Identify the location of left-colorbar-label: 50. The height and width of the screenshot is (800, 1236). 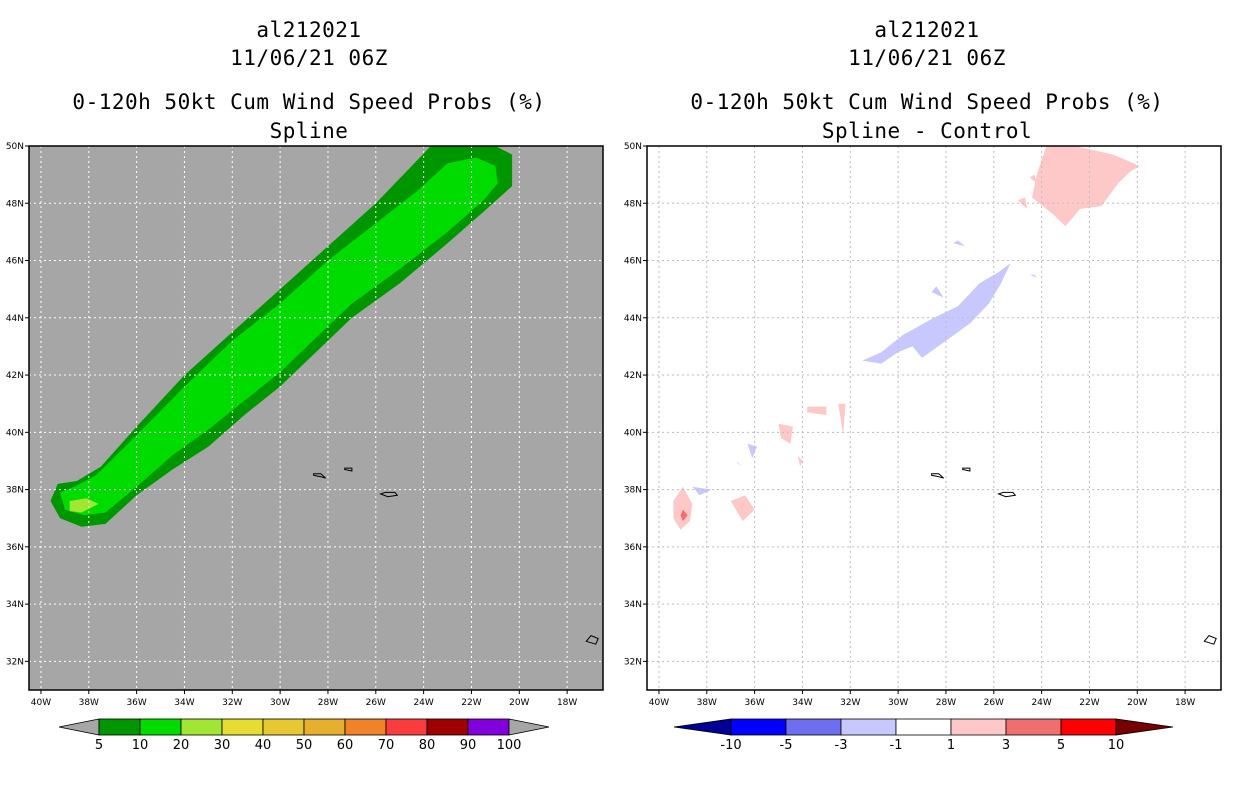
(304, 745).